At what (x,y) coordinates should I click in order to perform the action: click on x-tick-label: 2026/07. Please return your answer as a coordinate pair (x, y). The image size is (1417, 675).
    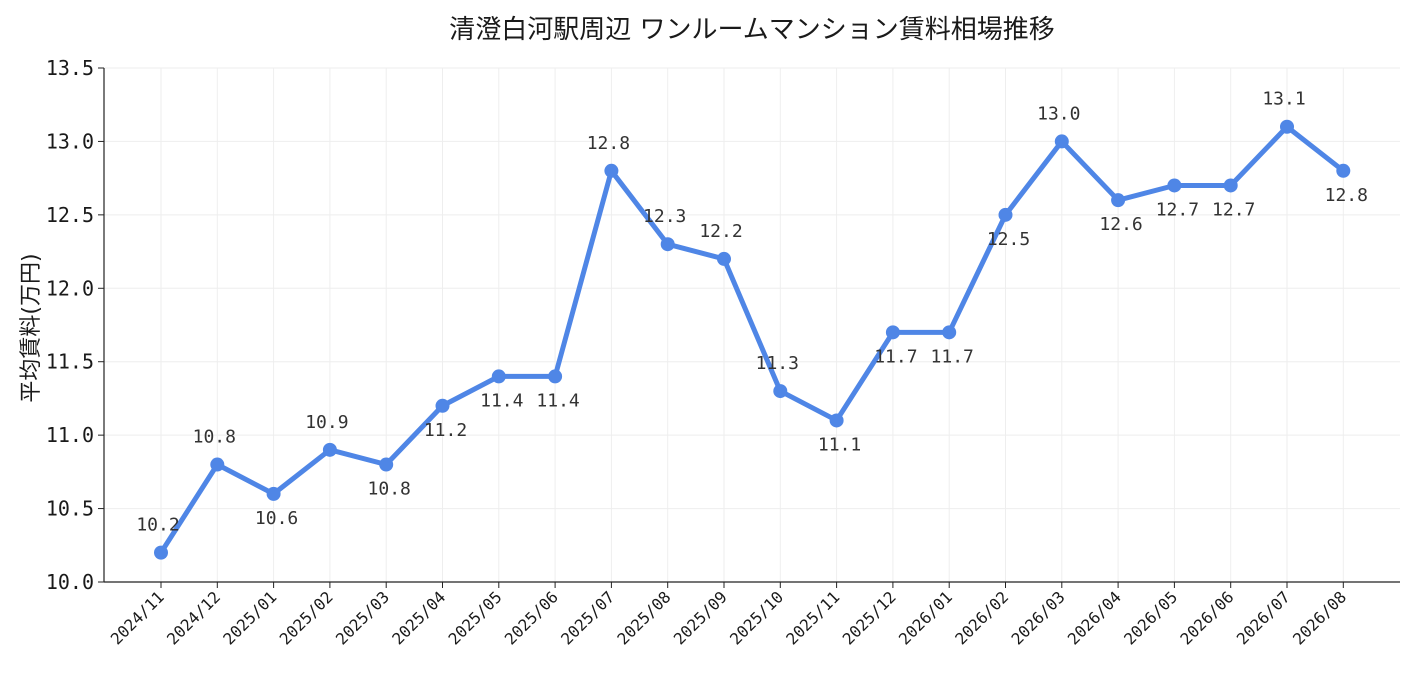
    Looking at the image, I should click on (1263, 617).